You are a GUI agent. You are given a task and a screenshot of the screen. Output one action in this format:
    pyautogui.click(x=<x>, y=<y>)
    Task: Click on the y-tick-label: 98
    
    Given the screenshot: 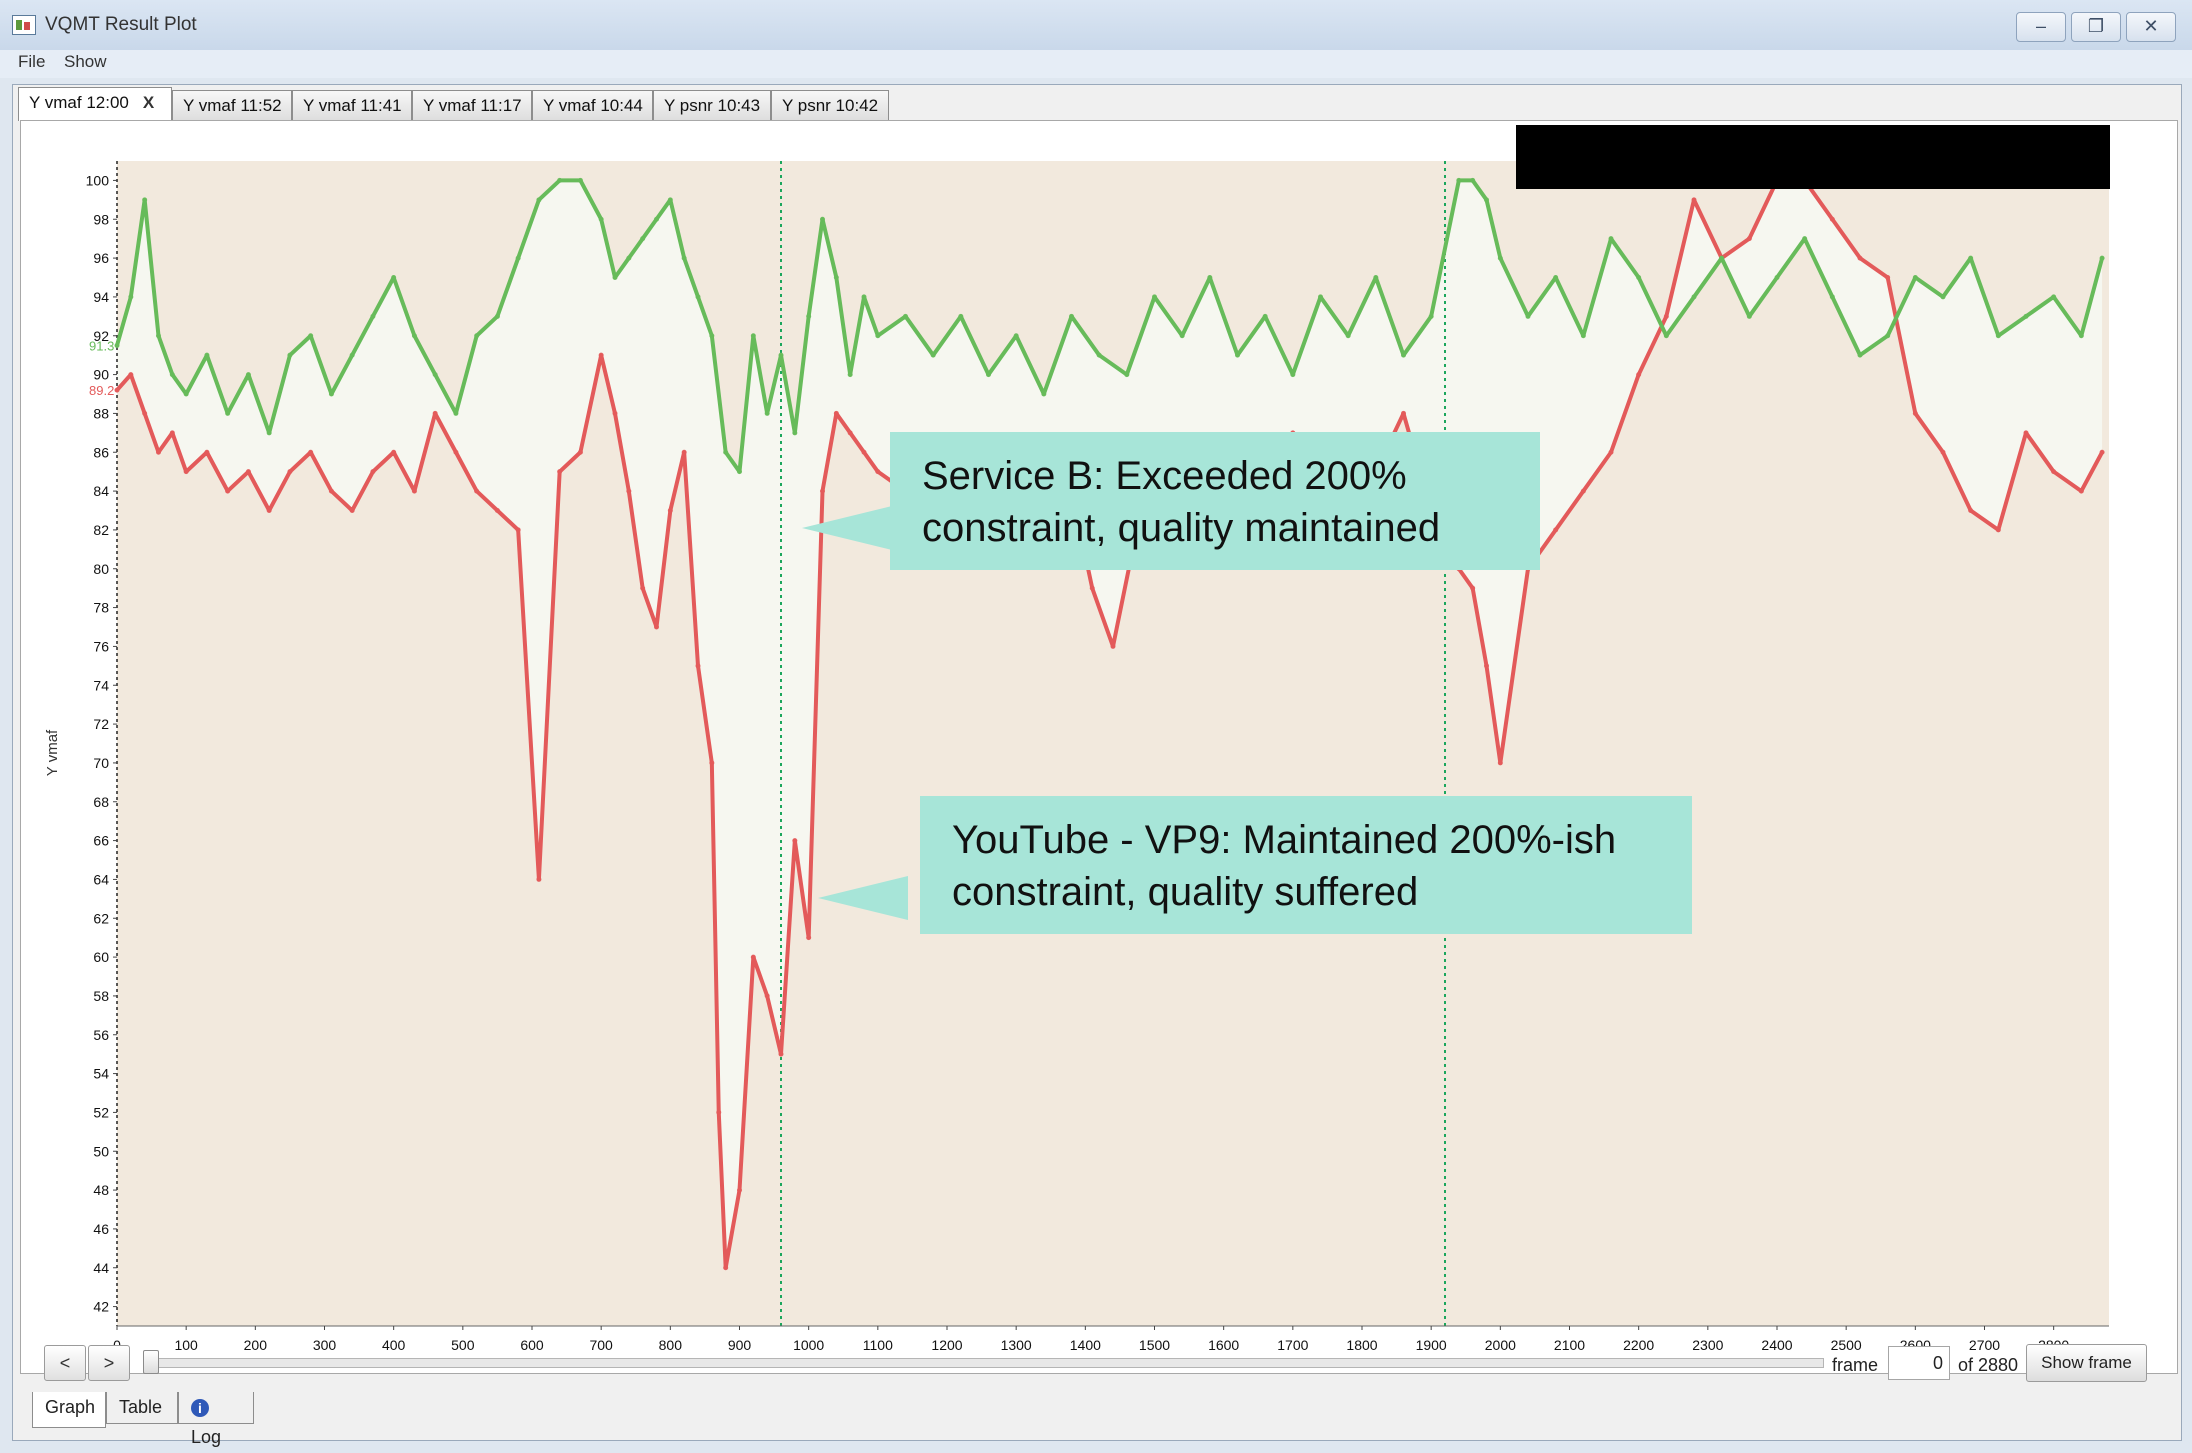 What is the action you would take?
    pyautogui.click(x=101, y=219)
    